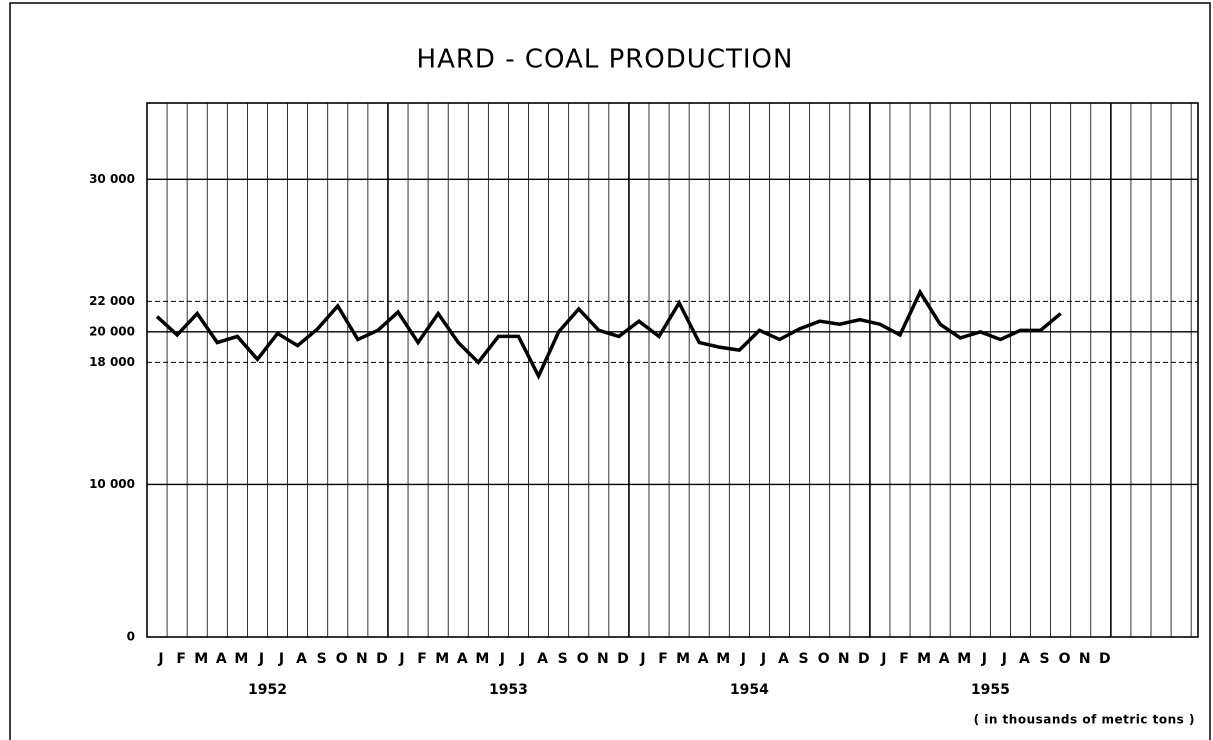  I want to click on year-label: 1952, so click(267, 690).